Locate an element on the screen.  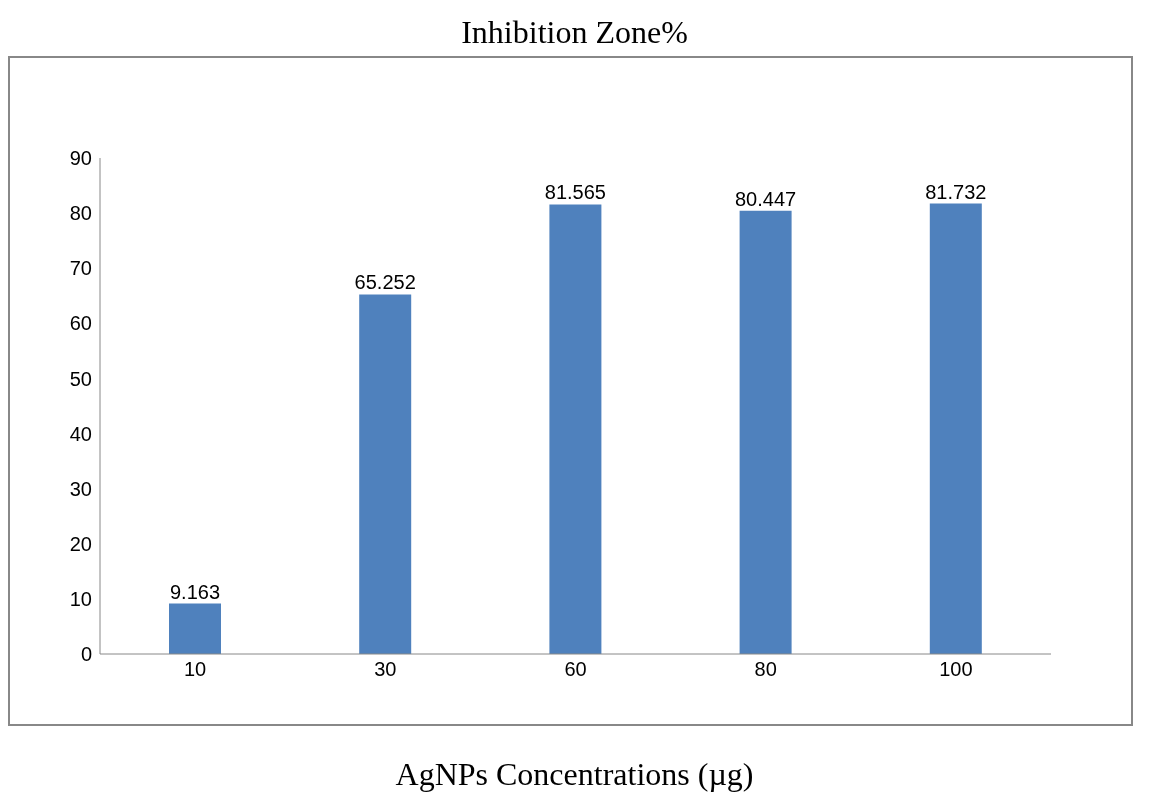
y-tick-label: 10 is located at coordinates (80, 598).